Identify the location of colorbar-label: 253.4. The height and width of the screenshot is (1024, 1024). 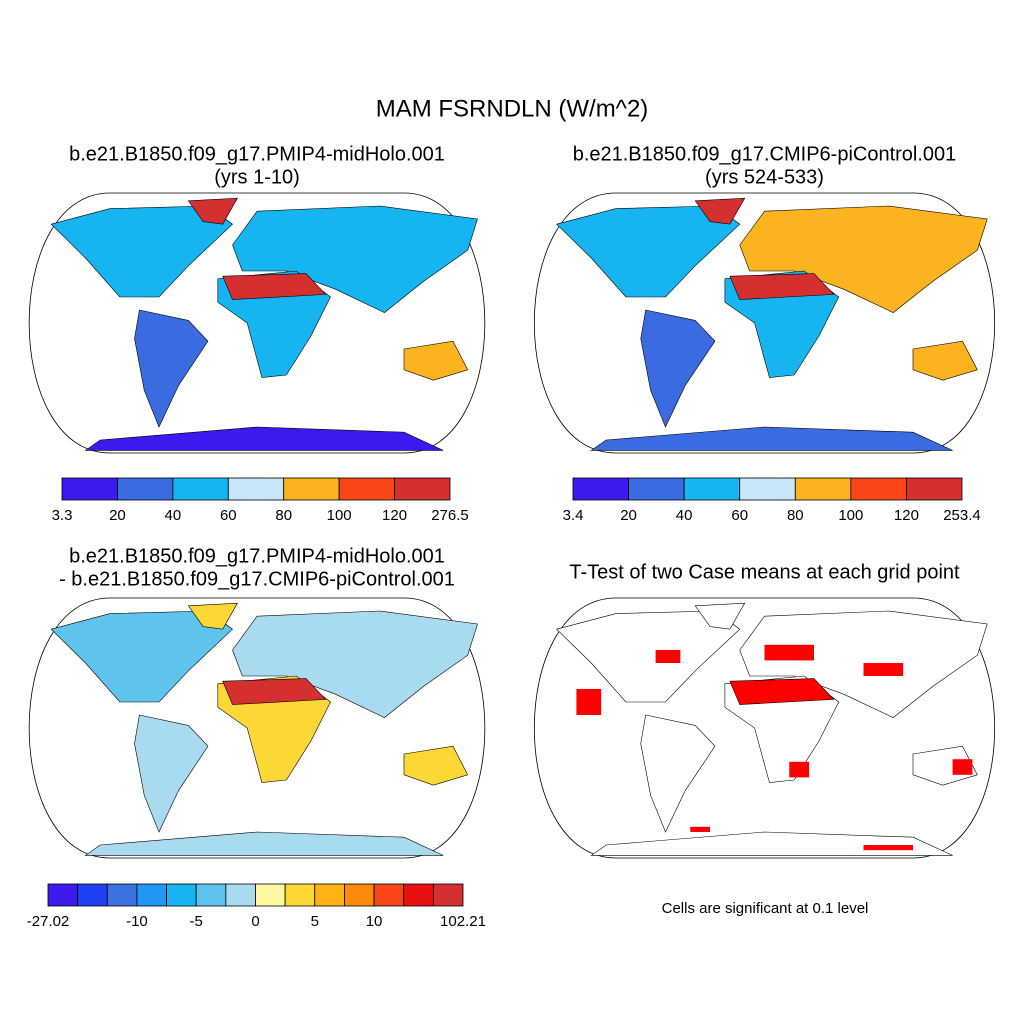
(962, 515).